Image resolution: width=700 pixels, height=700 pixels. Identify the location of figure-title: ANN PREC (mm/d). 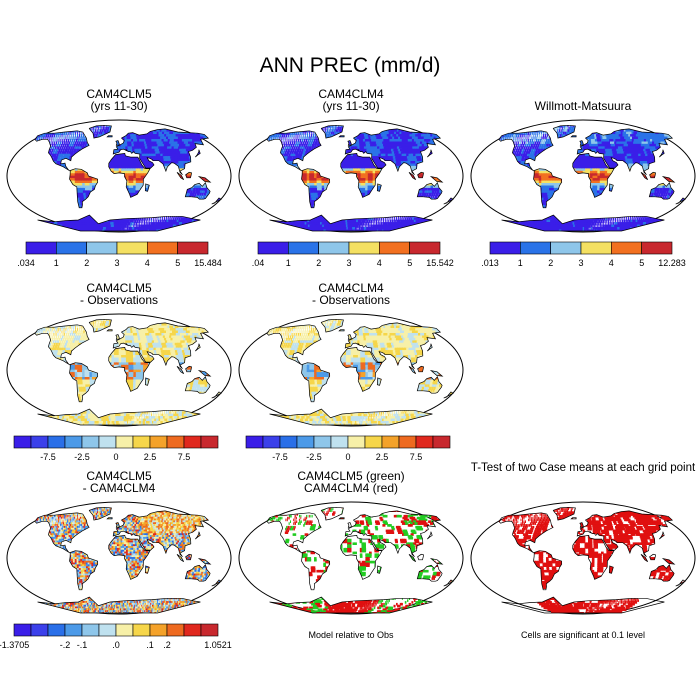
(350, 66).